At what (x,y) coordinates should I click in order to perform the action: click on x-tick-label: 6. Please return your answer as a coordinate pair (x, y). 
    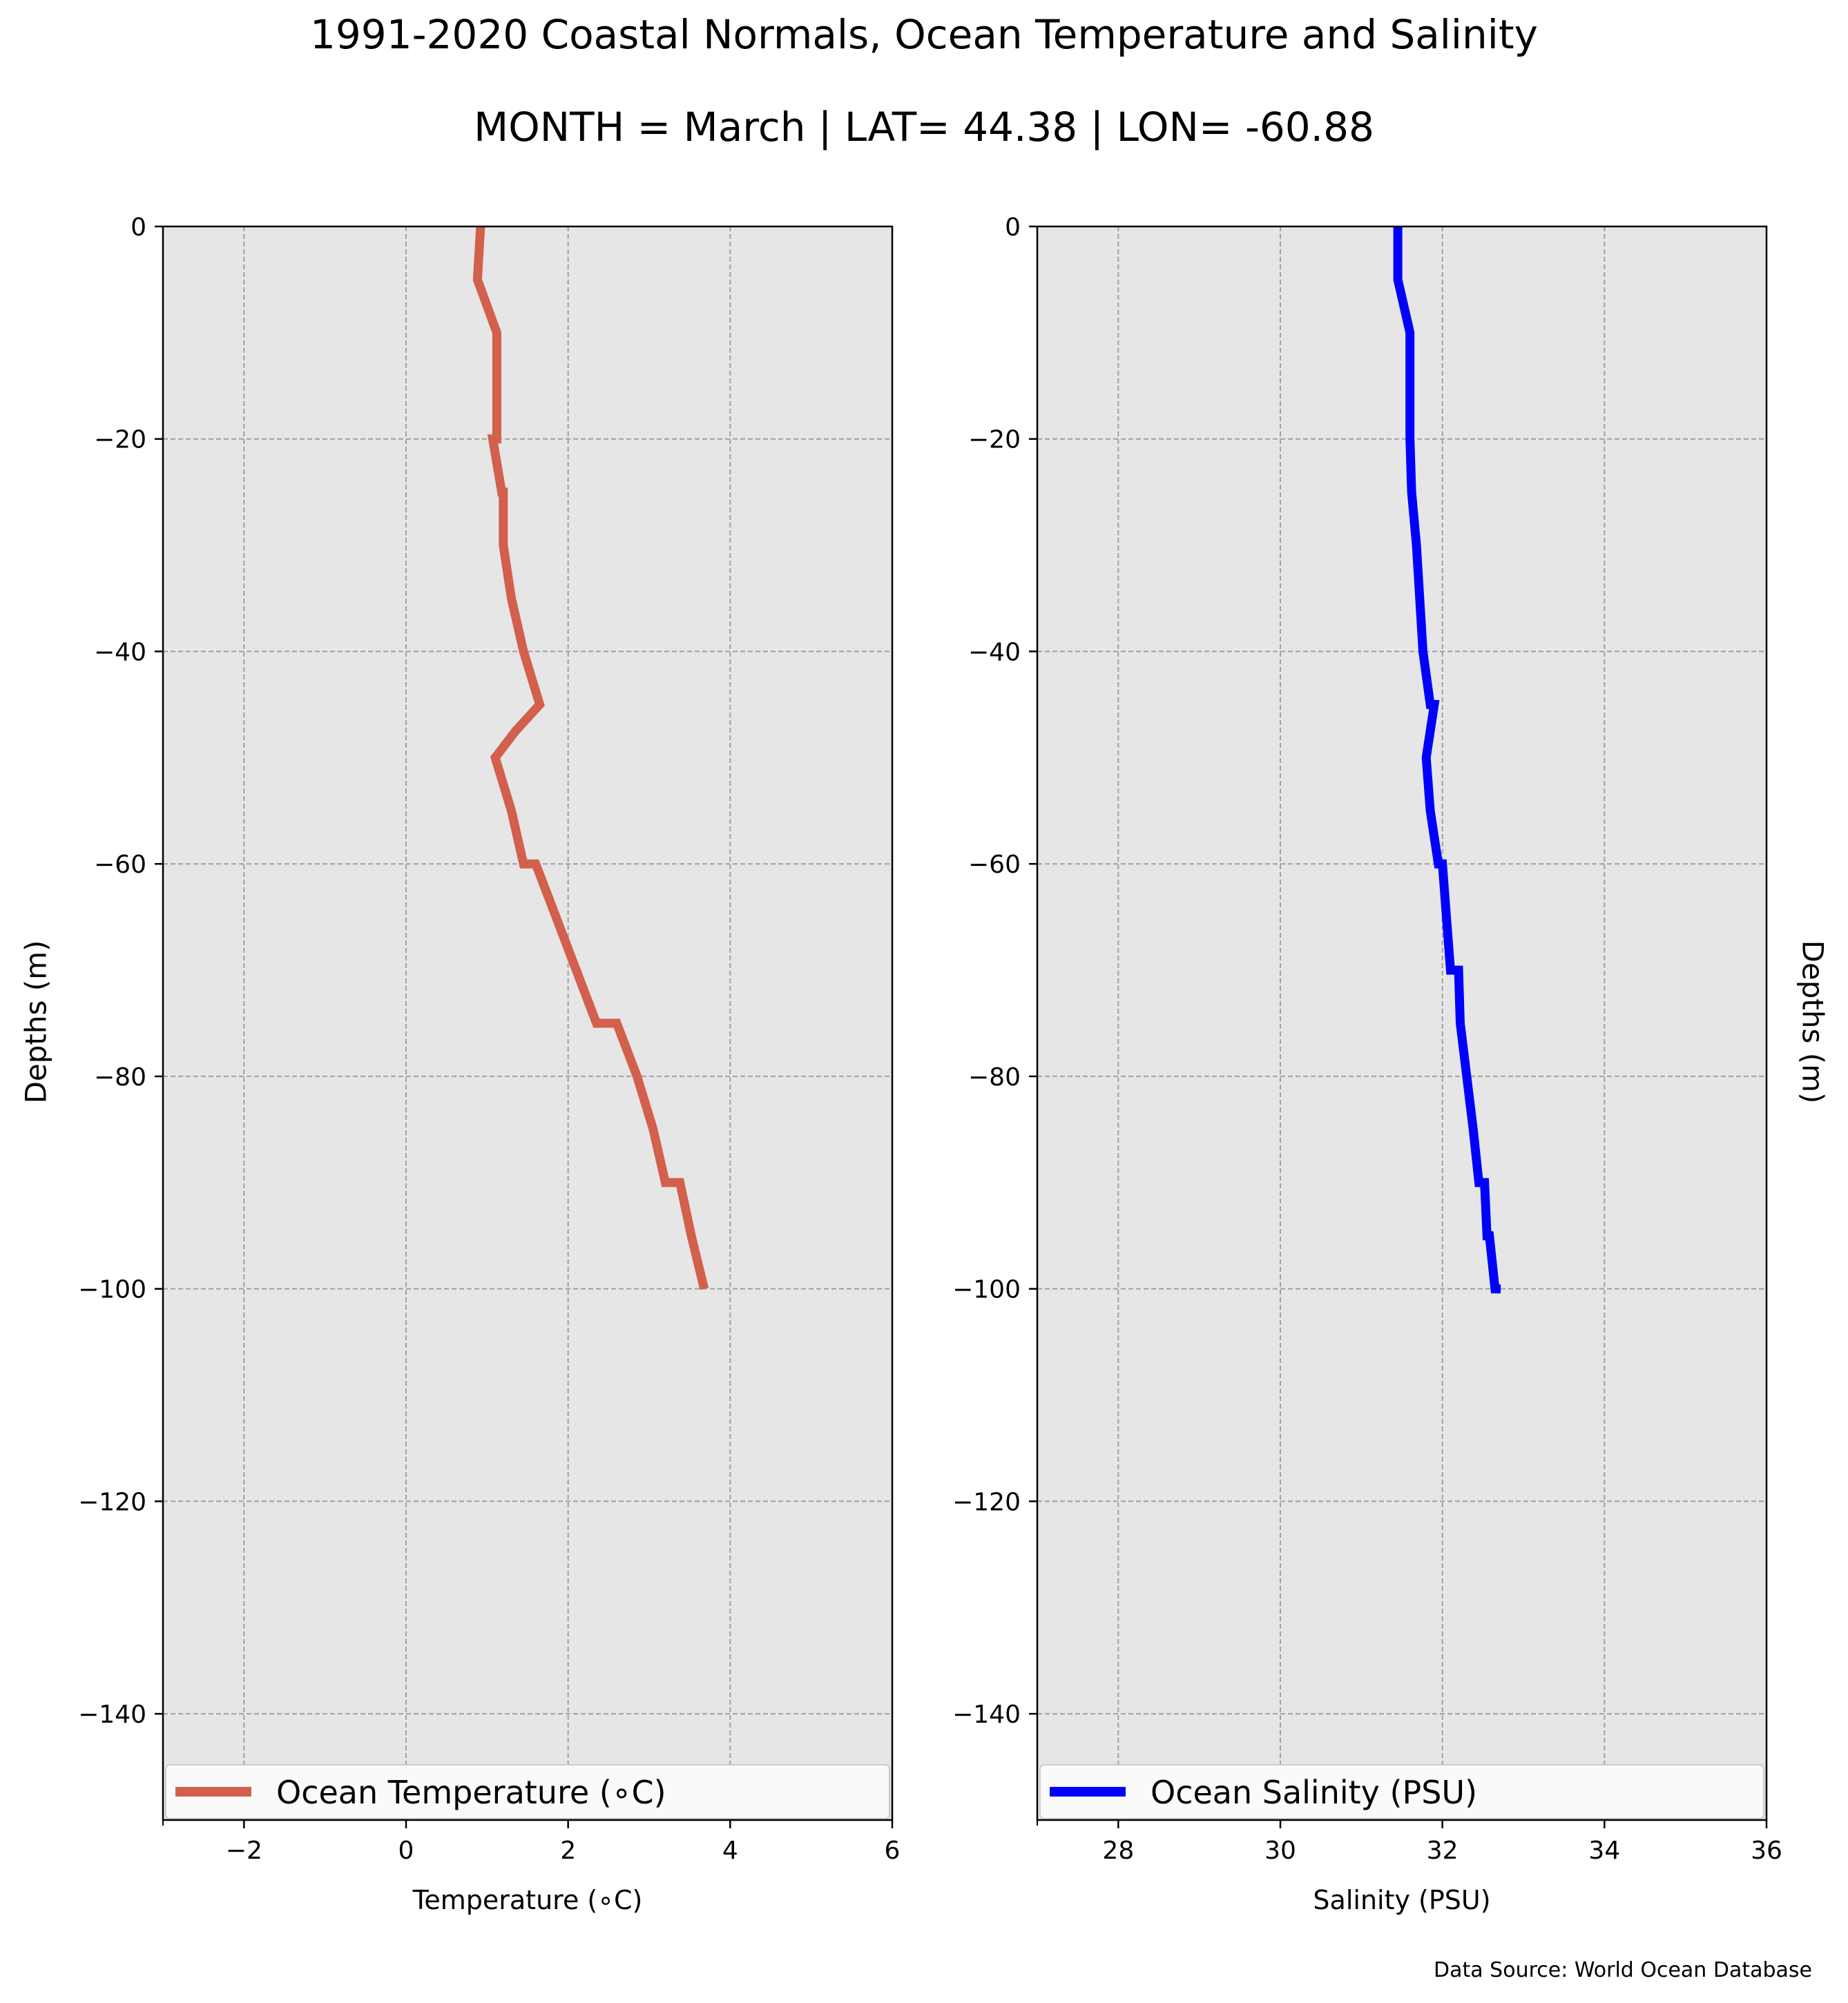
    Looking at the image, I should click on (893, 1851).